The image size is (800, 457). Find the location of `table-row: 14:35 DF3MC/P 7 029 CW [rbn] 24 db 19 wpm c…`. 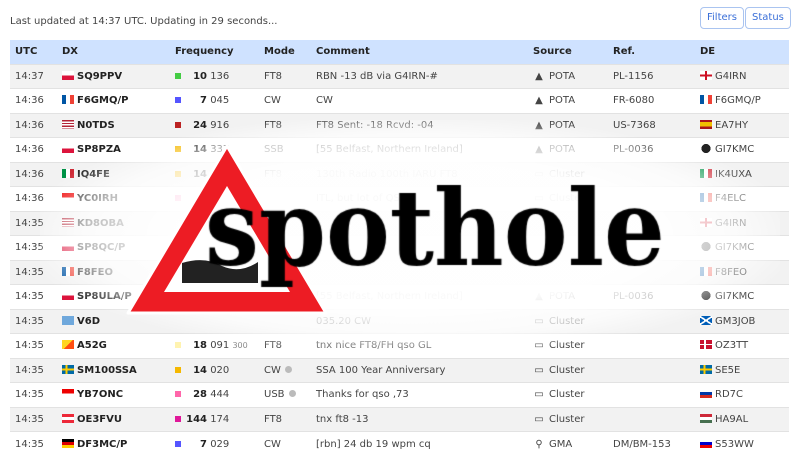

table-row: 14:35 DF3MC/P 7 029 CW [rbn] 24 db 19 wpm c… is located at coordinates (399, 443).